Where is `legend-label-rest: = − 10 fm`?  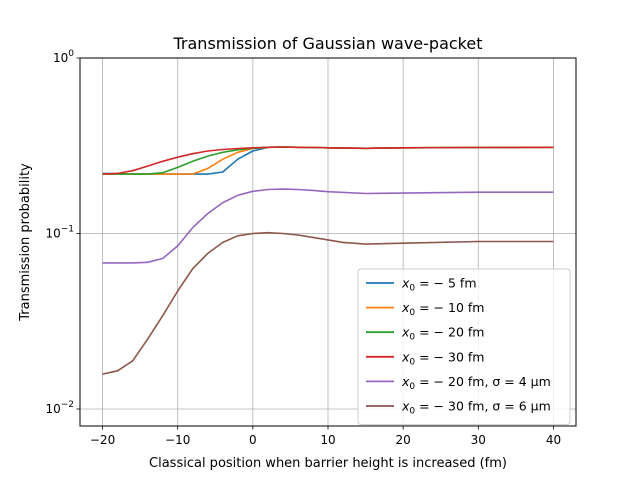
legend-label-rest: = − 10 fm is located at coordinates (449, 307).